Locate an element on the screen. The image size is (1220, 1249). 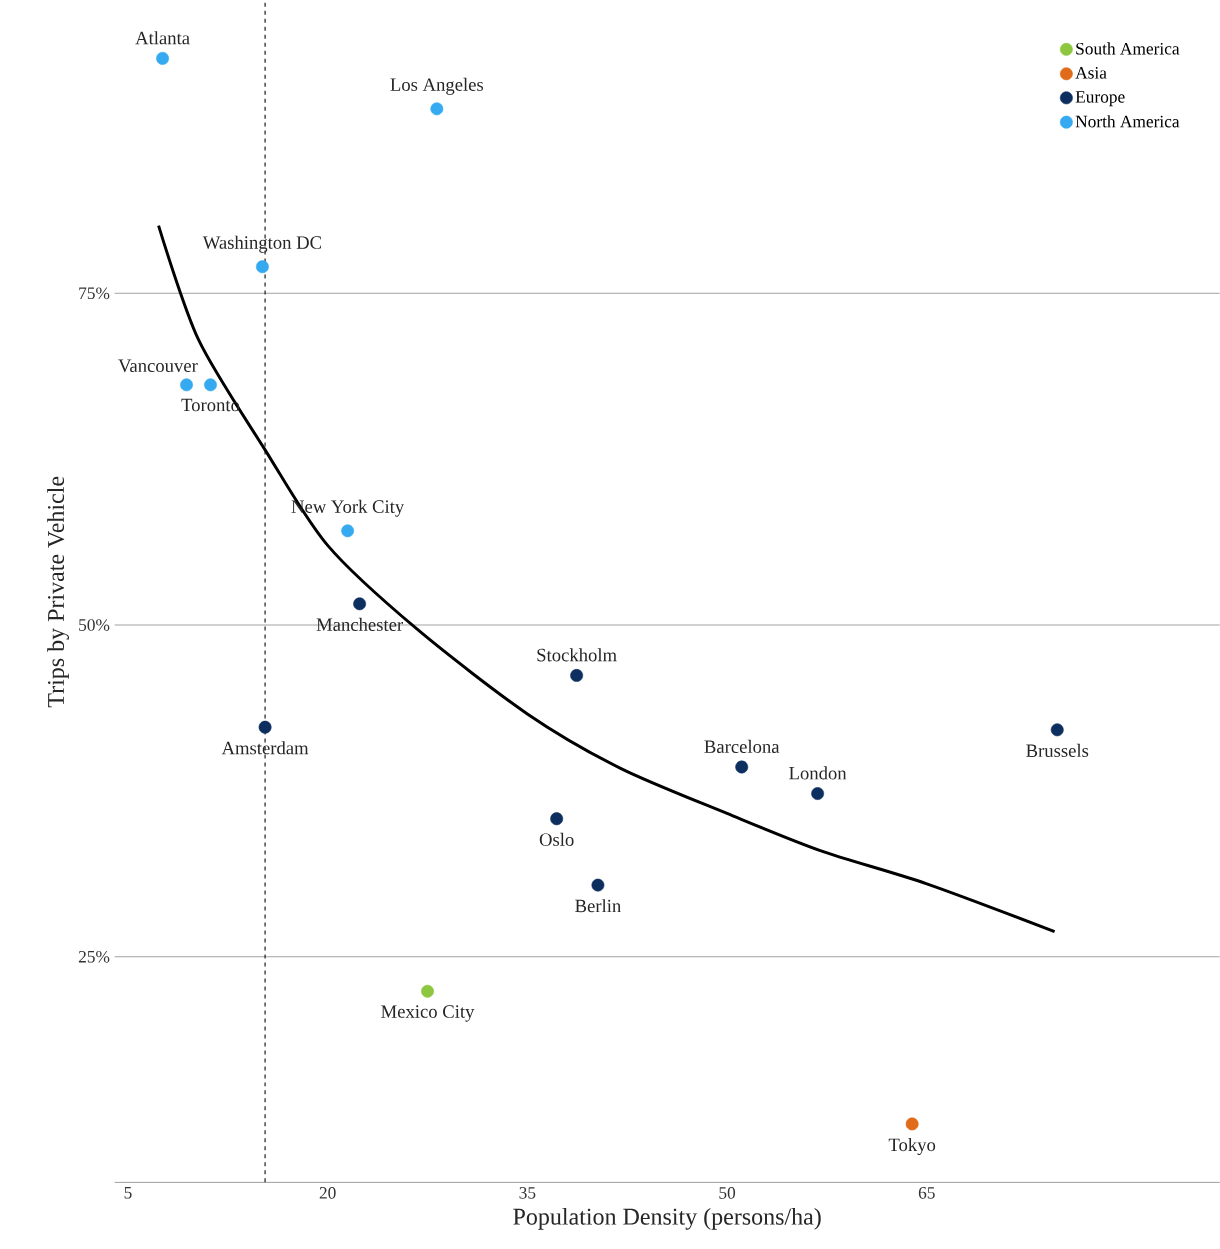
annotation: Atlanta is located at coordinates (162, 38).